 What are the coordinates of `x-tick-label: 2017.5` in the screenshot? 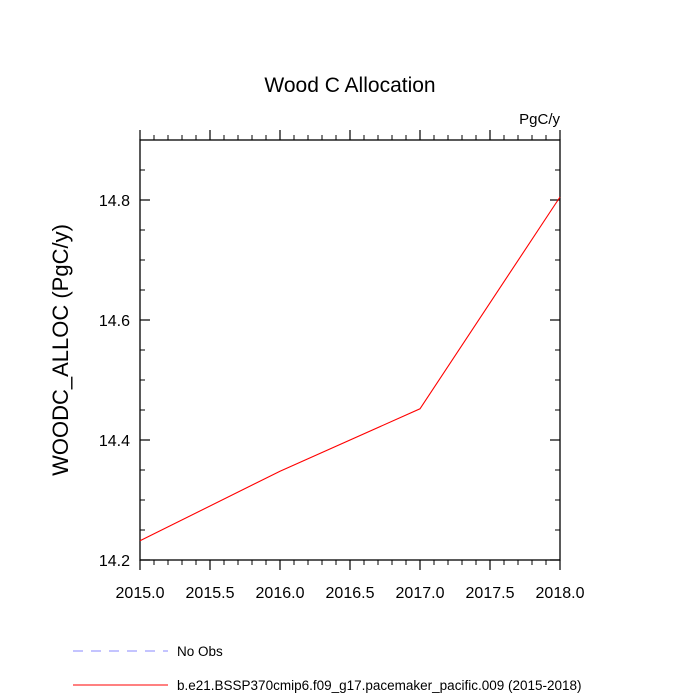 It's located at (490, 593).